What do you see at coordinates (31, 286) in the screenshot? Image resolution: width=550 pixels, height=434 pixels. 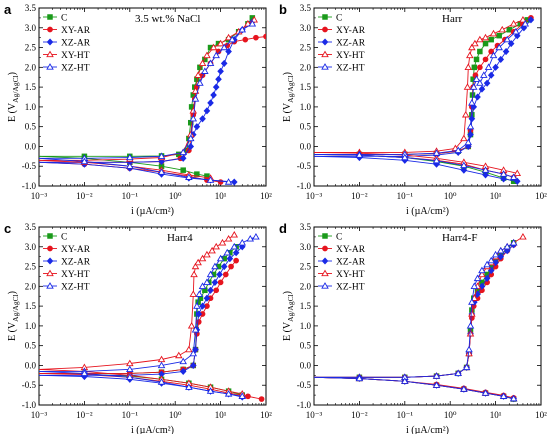 I see `y-tick-label: 2.0` at bounding box center [31, 286].